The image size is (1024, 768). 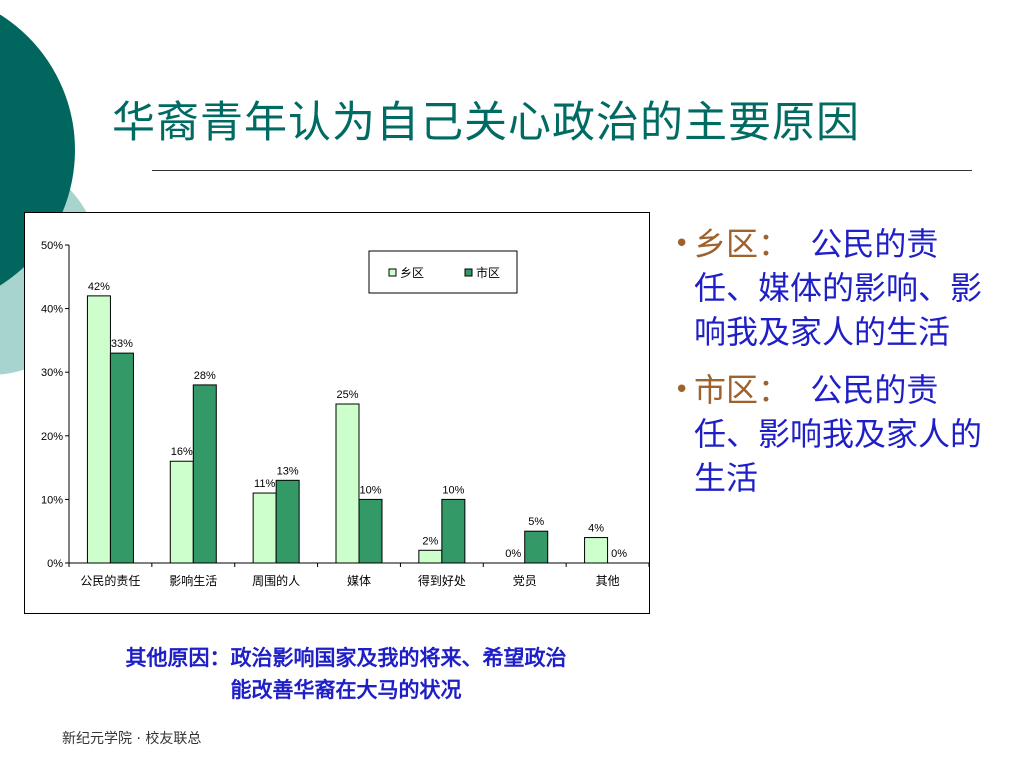 What do you see at coordinates (536, 522) in the screenshot?
I see `data-label: 5%` at bounding box center [536, 522].